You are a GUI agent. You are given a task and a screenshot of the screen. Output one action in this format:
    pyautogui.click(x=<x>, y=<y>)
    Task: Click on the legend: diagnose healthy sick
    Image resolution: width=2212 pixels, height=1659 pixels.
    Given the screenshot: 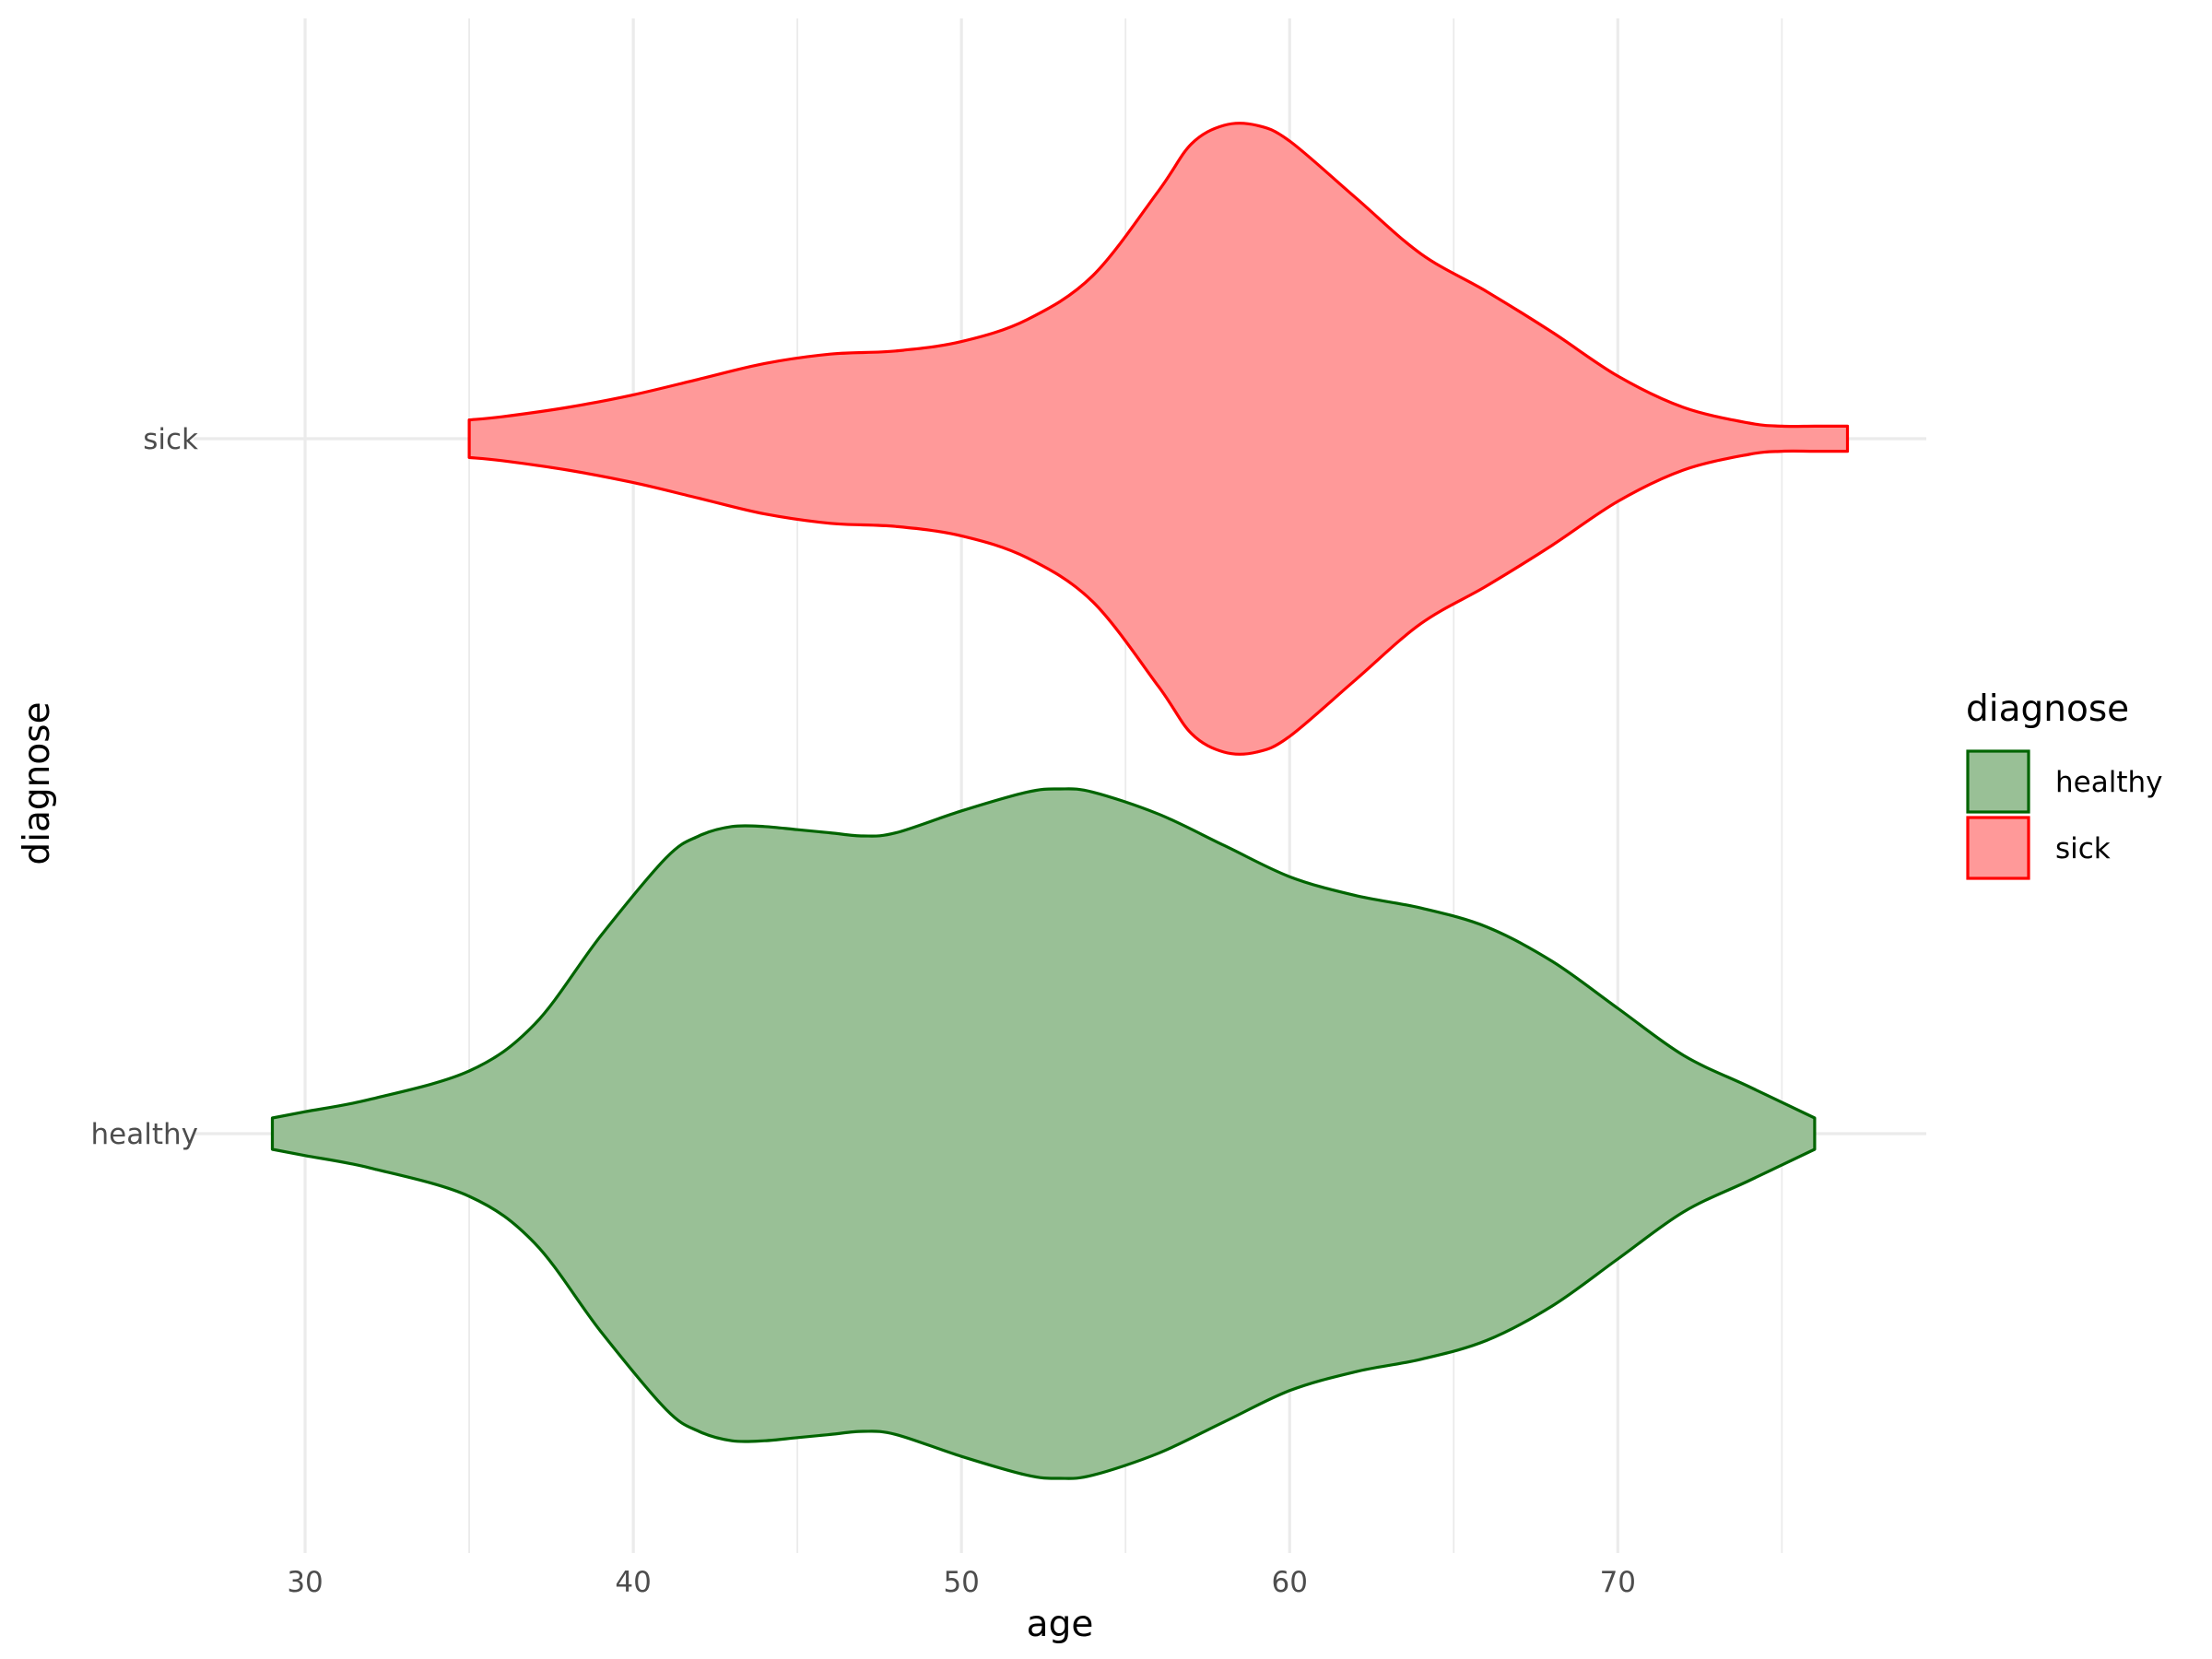 What is the action you would take?
    pyautogui.click(x=2064, y=783)
    